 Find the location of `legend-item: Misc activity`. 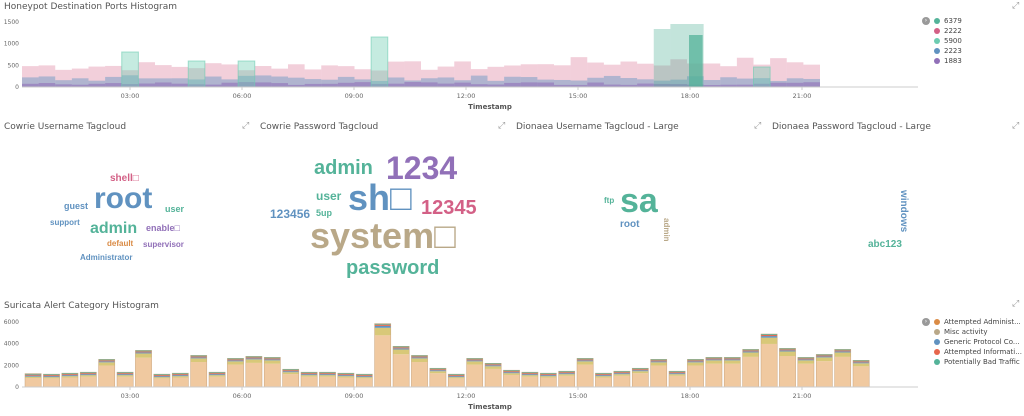

legend-item: Misc activity is located at coordinates (978, 332).